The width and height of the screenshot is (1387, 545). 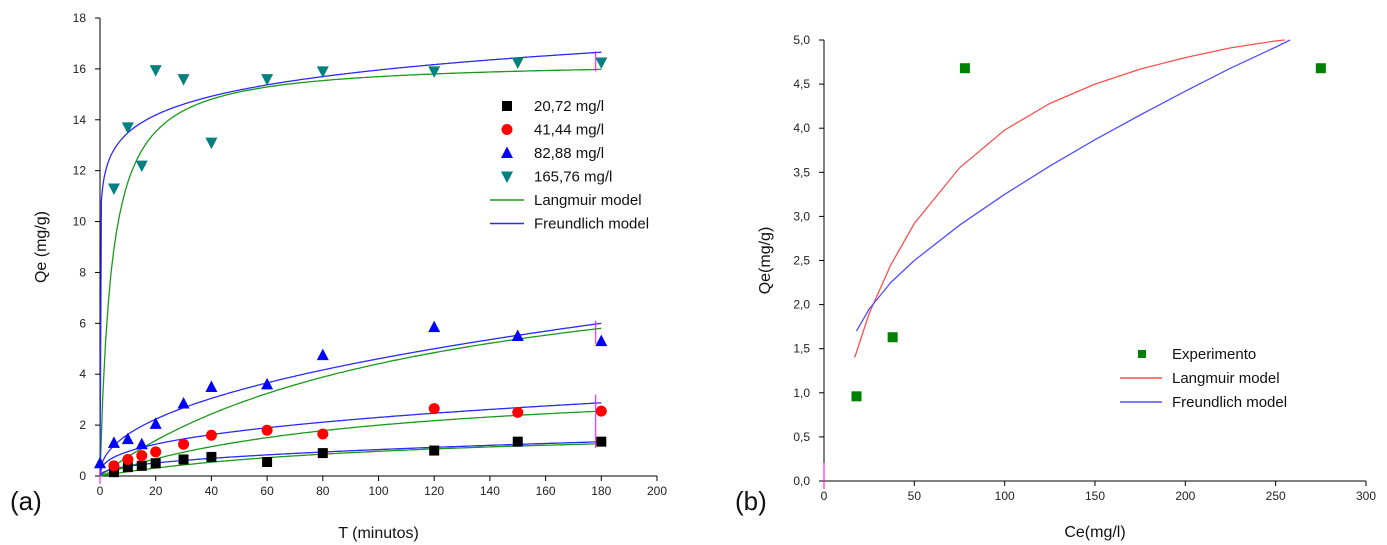 What do you see at coordinates (434, 491) in the screenshot?
I see `x-tick-label: 120` at bounding box center [434, 491].